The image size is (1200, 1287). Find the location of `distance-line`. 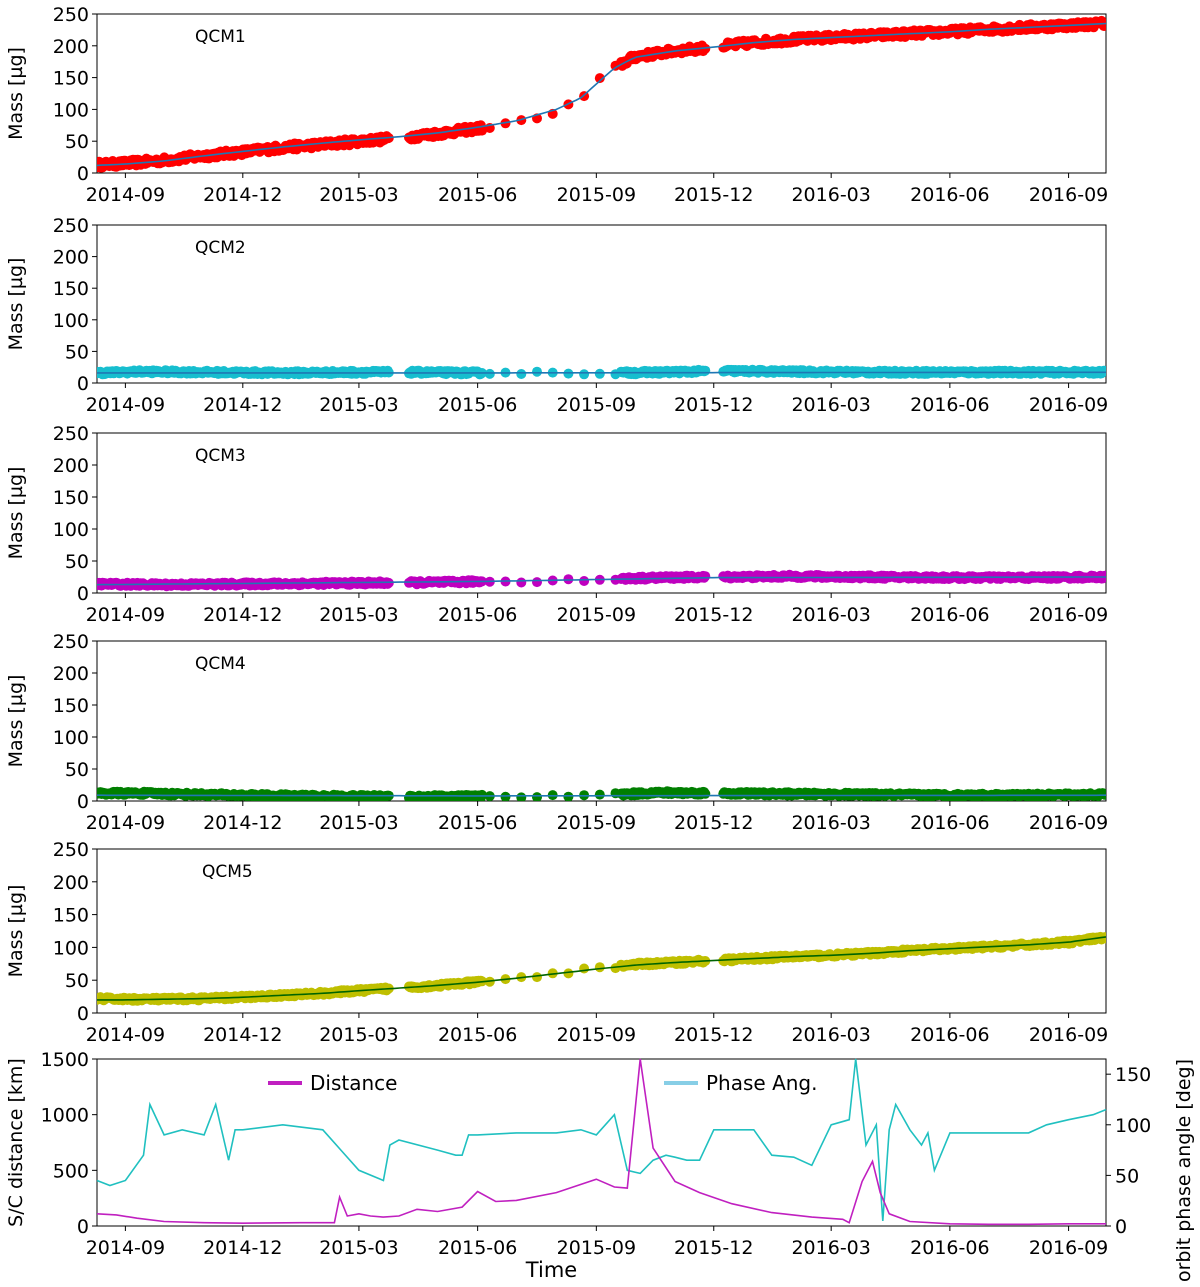

distance-line is located at coordinates (601, 1142).